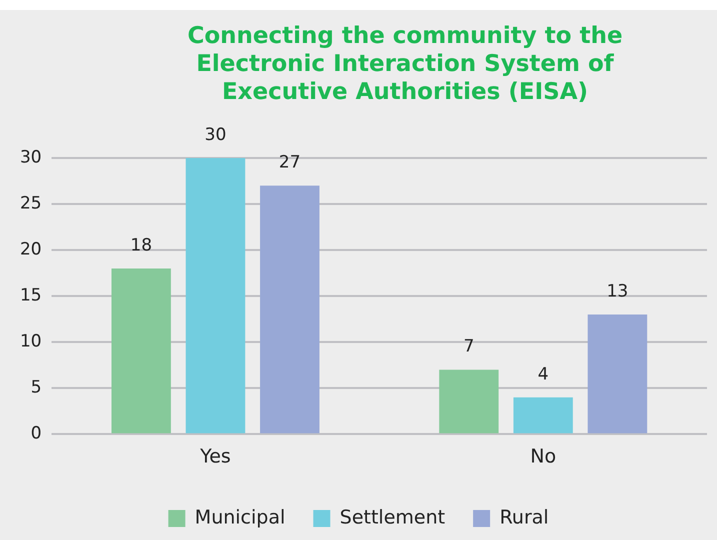  Describe the element at coordinates (31, 296) in the screenshot. I see `y-tick-label: 15` at that location.